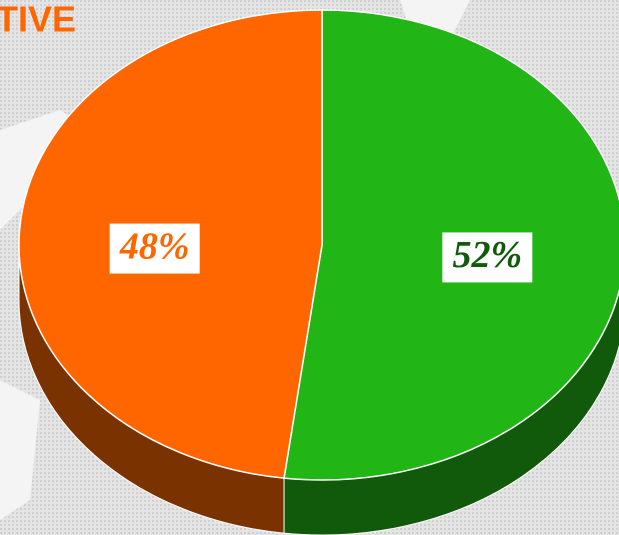 The image size is (619, 535). Describe the element at coordinates (38, 20) in the screenshot. I see `chart-title: TIVE` at that location.